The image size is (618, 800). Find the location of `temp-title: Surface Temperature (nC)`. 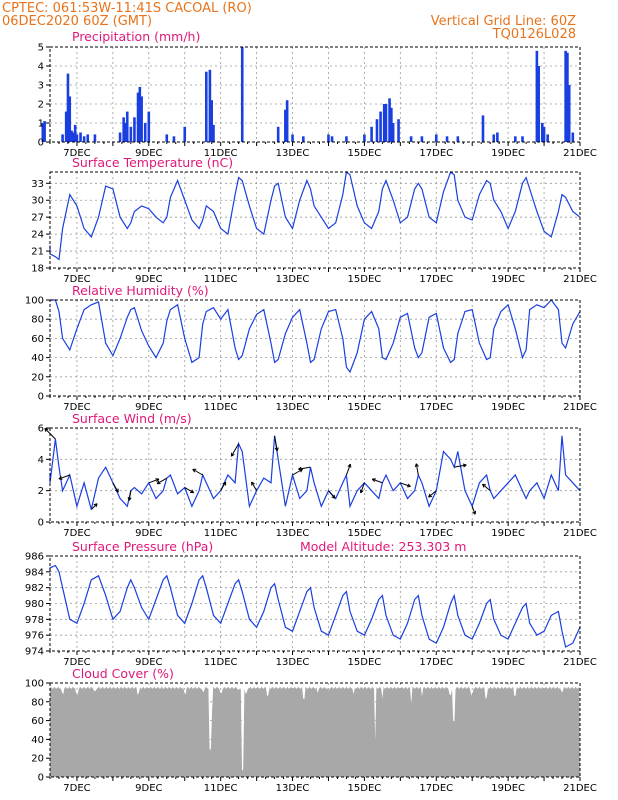

temp-title: Surface Temperature (nC) is located at coordinates (152, 162).